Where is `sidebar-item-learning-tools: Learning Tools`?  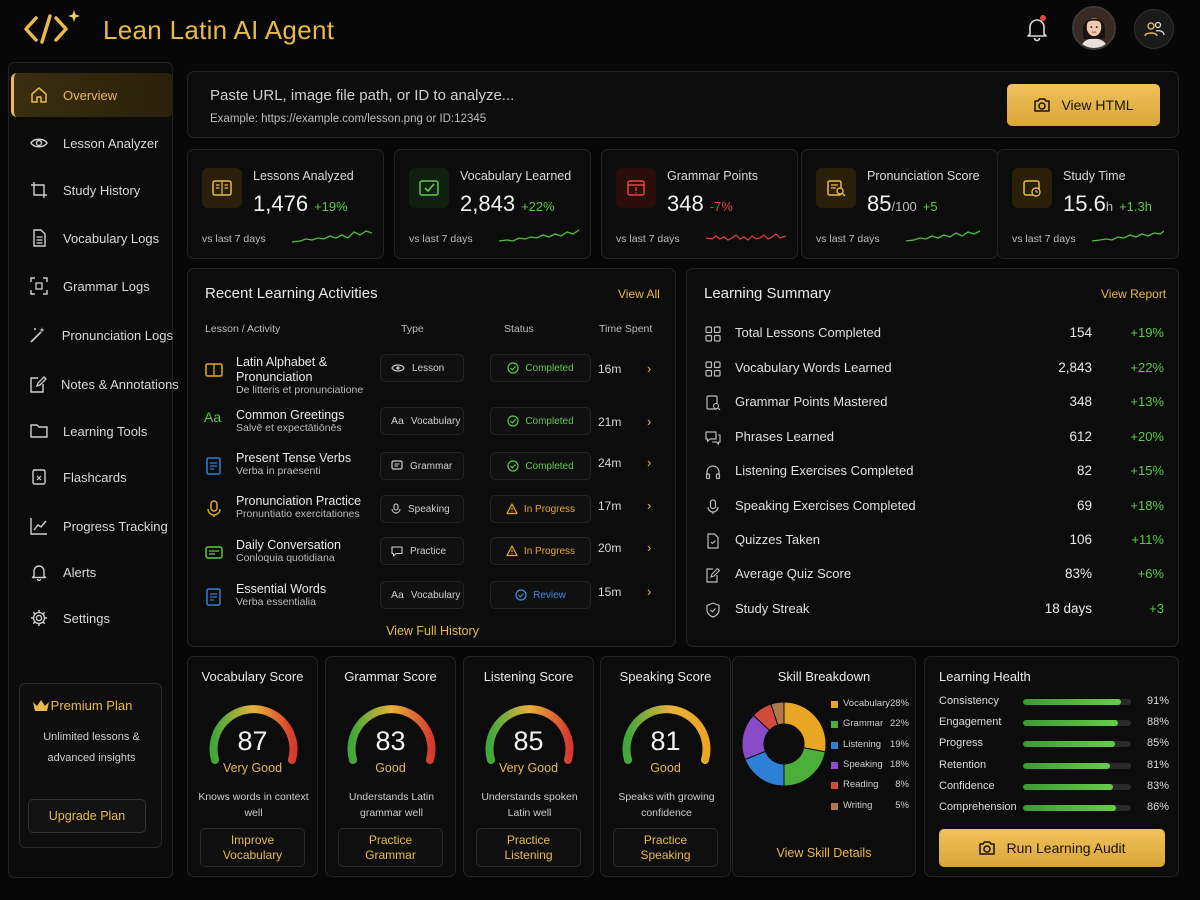 sidebar-item-learning-tools: Learning Tools is located at coordinates (92, 431).